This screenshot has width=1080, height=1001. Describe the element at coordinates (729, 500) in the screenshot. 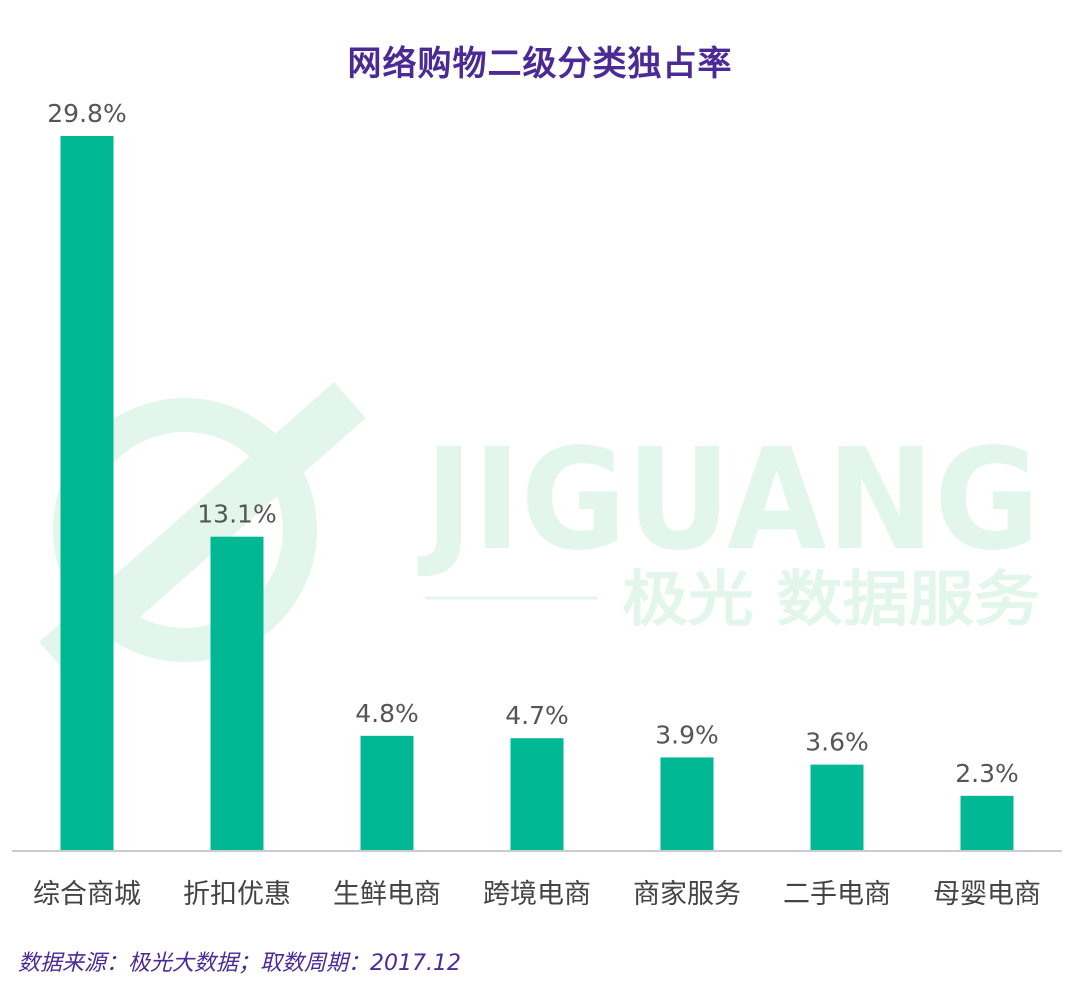

I see `watermark-brand: JIGUANG` at that location.